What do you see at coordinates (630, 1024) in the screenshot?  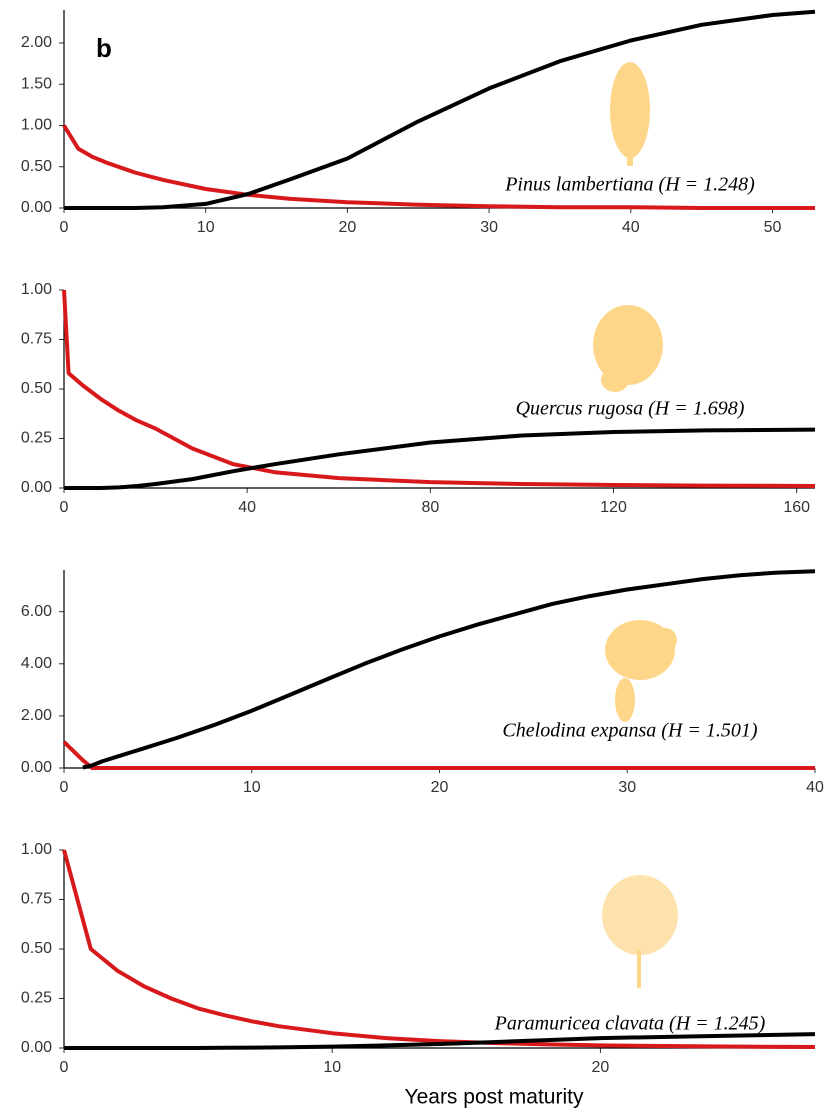 I see `species-annotation: Paramuricea clavata (H = 1.245)` at bounding box center [630, 1024].